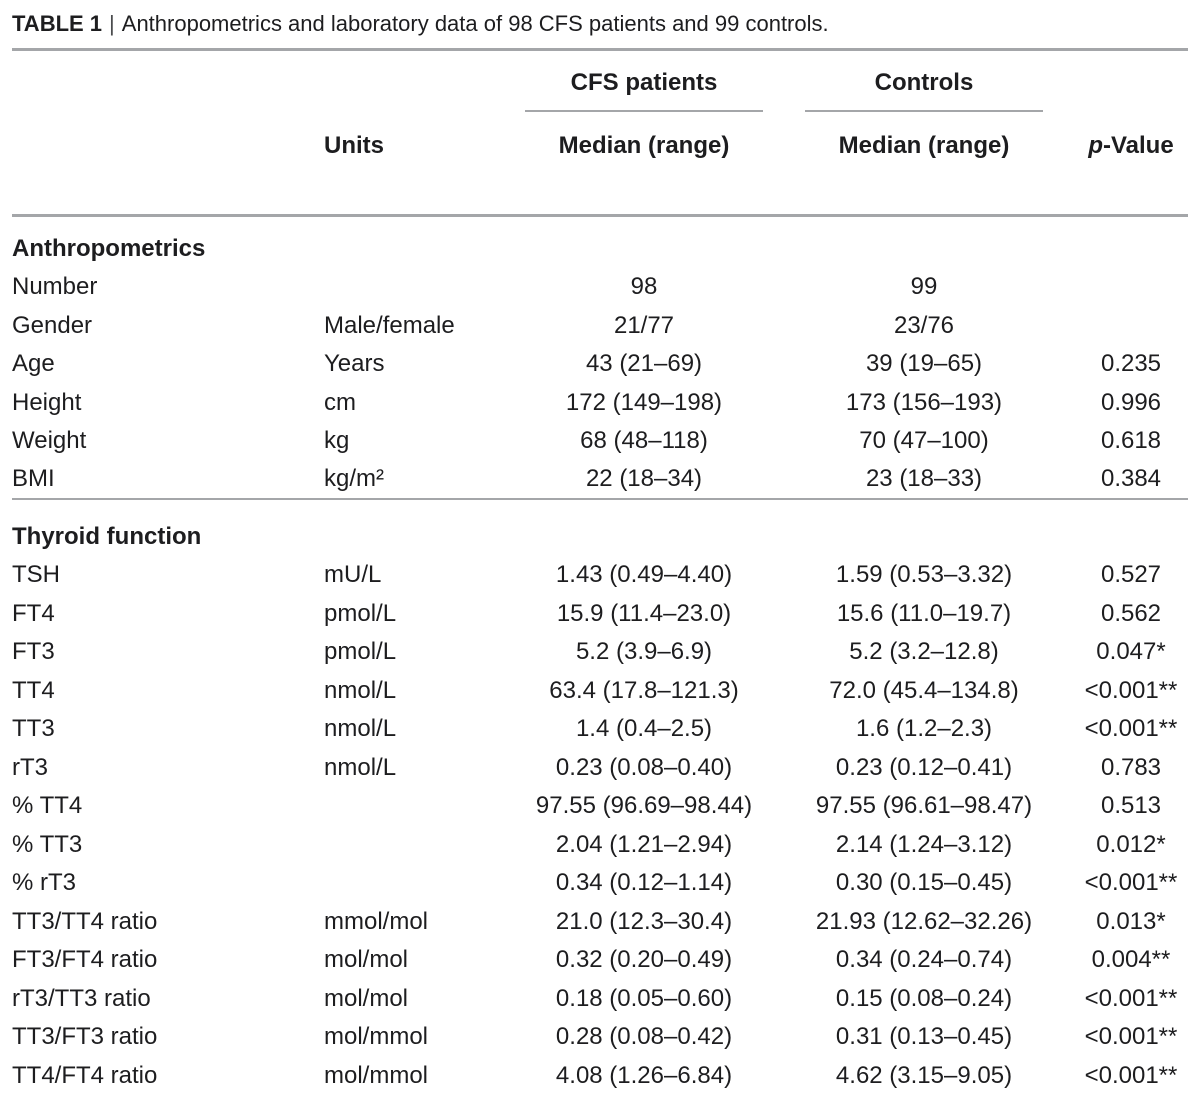  Describe the element at coordinates (33, 364) in the screenshot. I see `row-label-cell: Age` at that location.